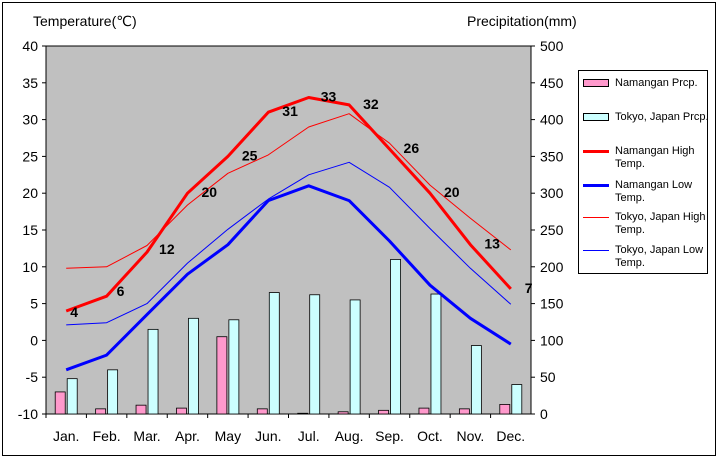 The image size is (720, 460). What do you see at coordinates (552, 156) in the screenshot?
I see `right-tick-label: 350` at bounding box center [552, 156].